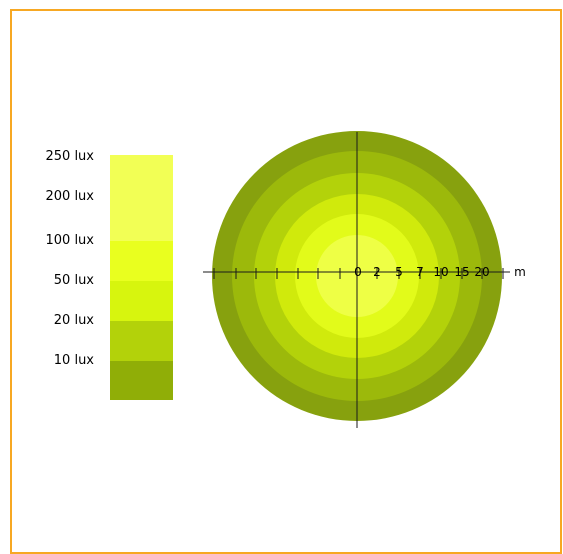  What do you see at coordinates (70, 196) in the screenshot?
I see `legend-label-200: 200 lux` at bounding box center [70, 196].